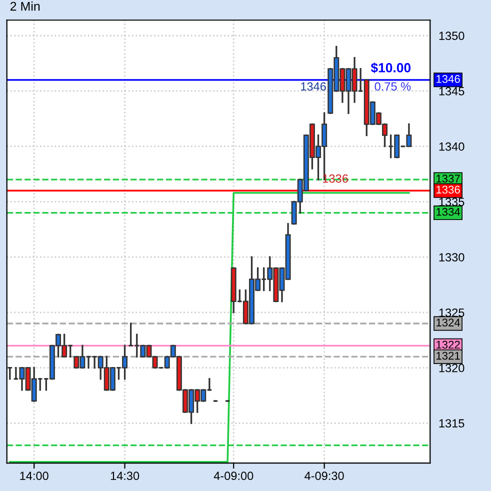 This screenshot has width=491, height=491. What do you see at coordinates (234, 476) in the screenshot?
I see `x-tick-label: 4-09:00` at bounding box center [234, 476].